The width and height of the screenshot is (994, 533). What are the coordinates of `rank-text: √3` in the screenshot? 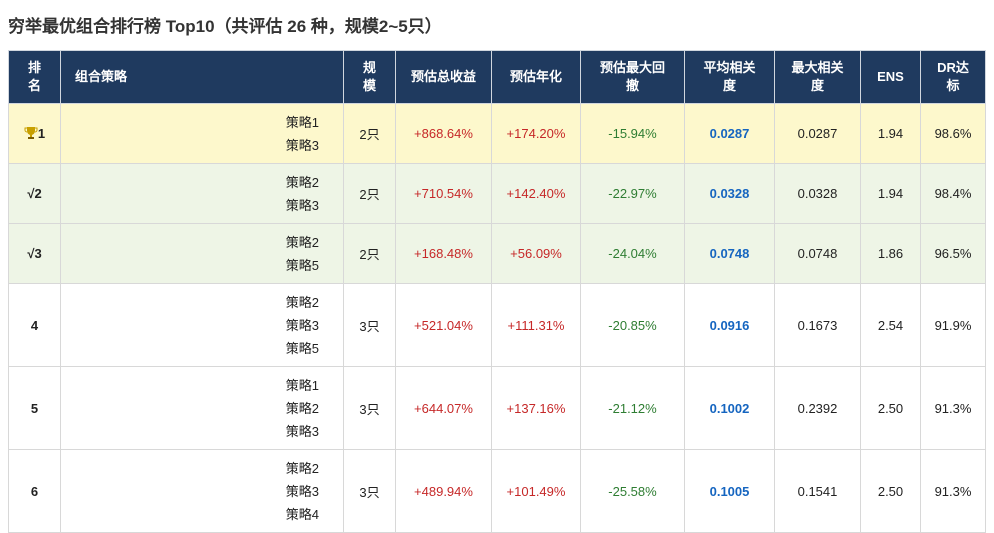 It's located at (34, 253).